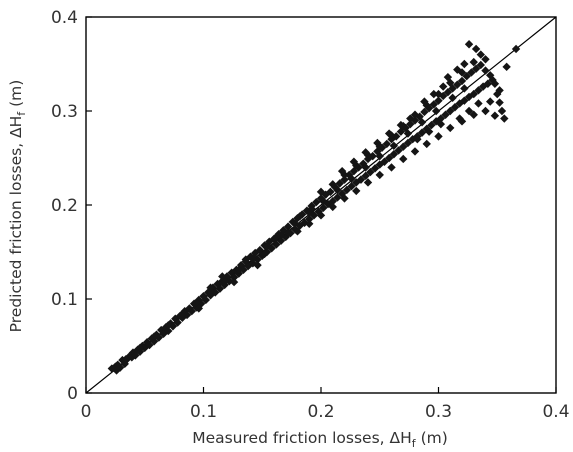  What do you see at coordinates (432, 438) in the screenshot?
I see `x-axis-title-unit: (m)` at bounding box center [432, 438].